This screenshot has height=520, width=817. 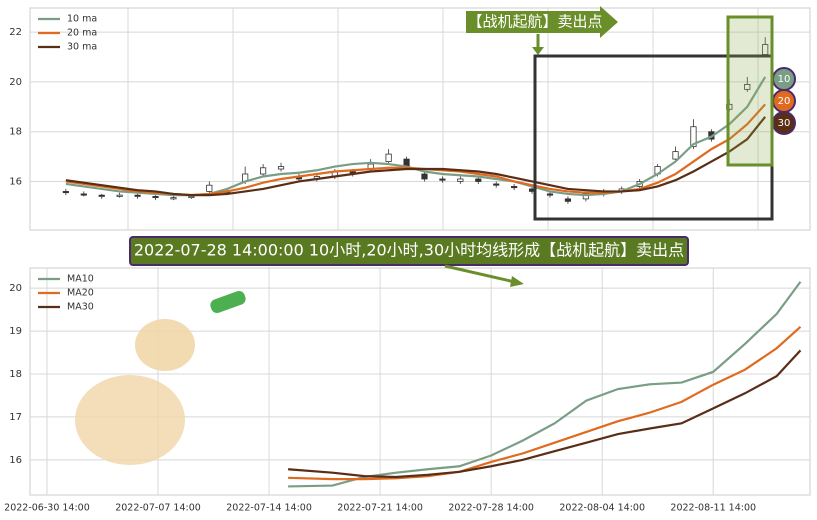 I want to click on banner-arrow, so click(x=542, y=22).